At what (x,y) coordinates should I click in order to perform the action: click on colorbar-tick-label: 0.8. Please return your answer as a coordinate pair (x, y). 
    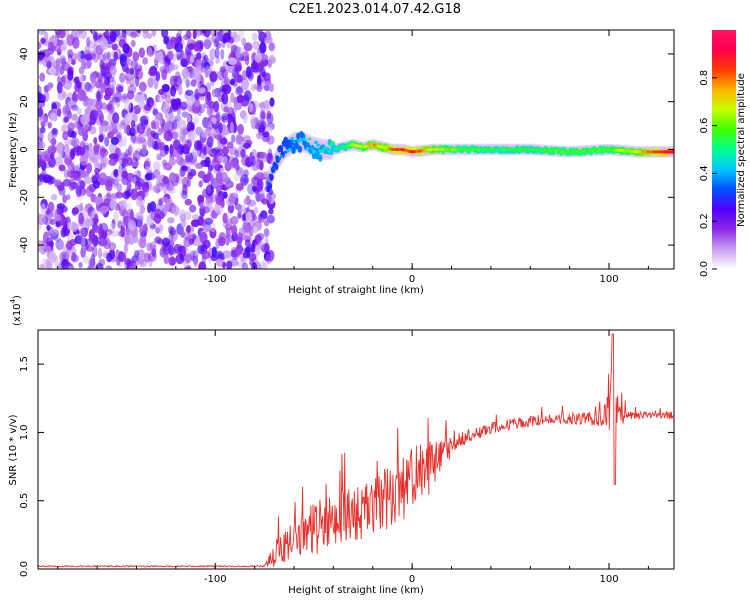
    Looking at the image, I should click on (704, 78).